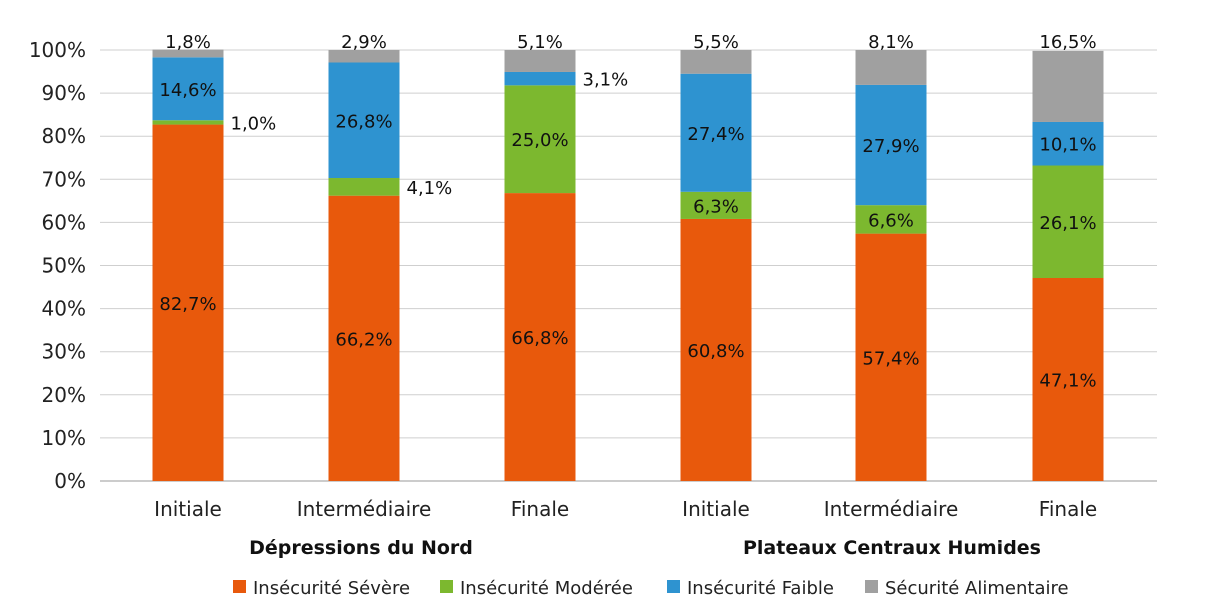  What do you see at coordinates (64, 179) in the screenshot?
I see `y-tick-label: 70%` at bounding box center [64, 179].